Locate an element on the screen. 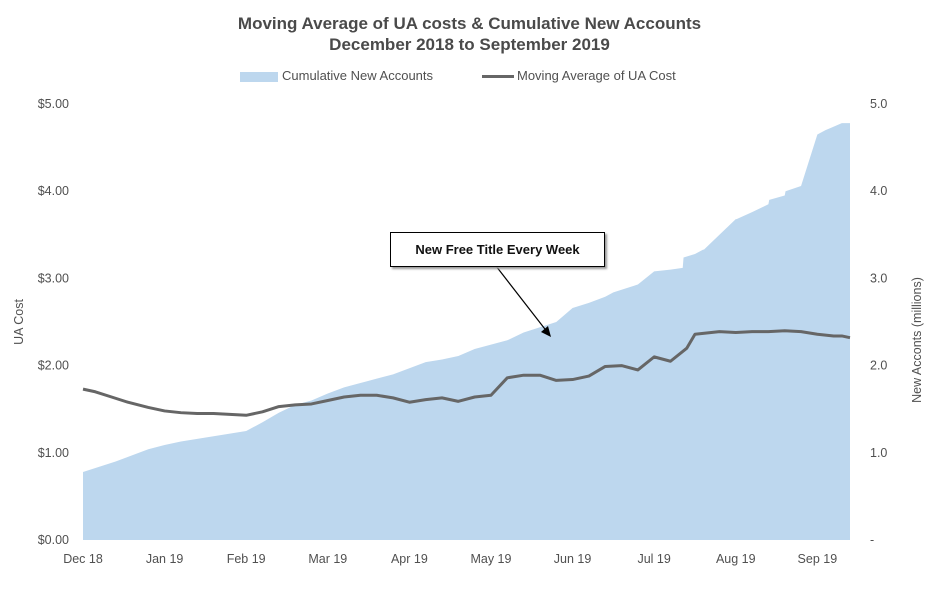 The height and width of the screenshot is (595, 939). x-tick-label: Apr 19 is located at coordinates (409, 559).